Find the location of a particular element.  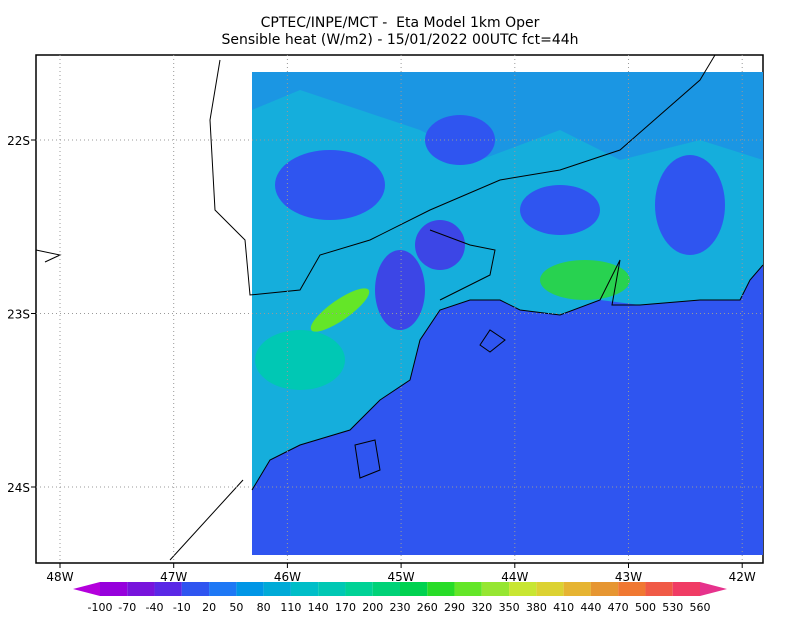

colorbar-label: 50 is located at coordinates (236, 607).